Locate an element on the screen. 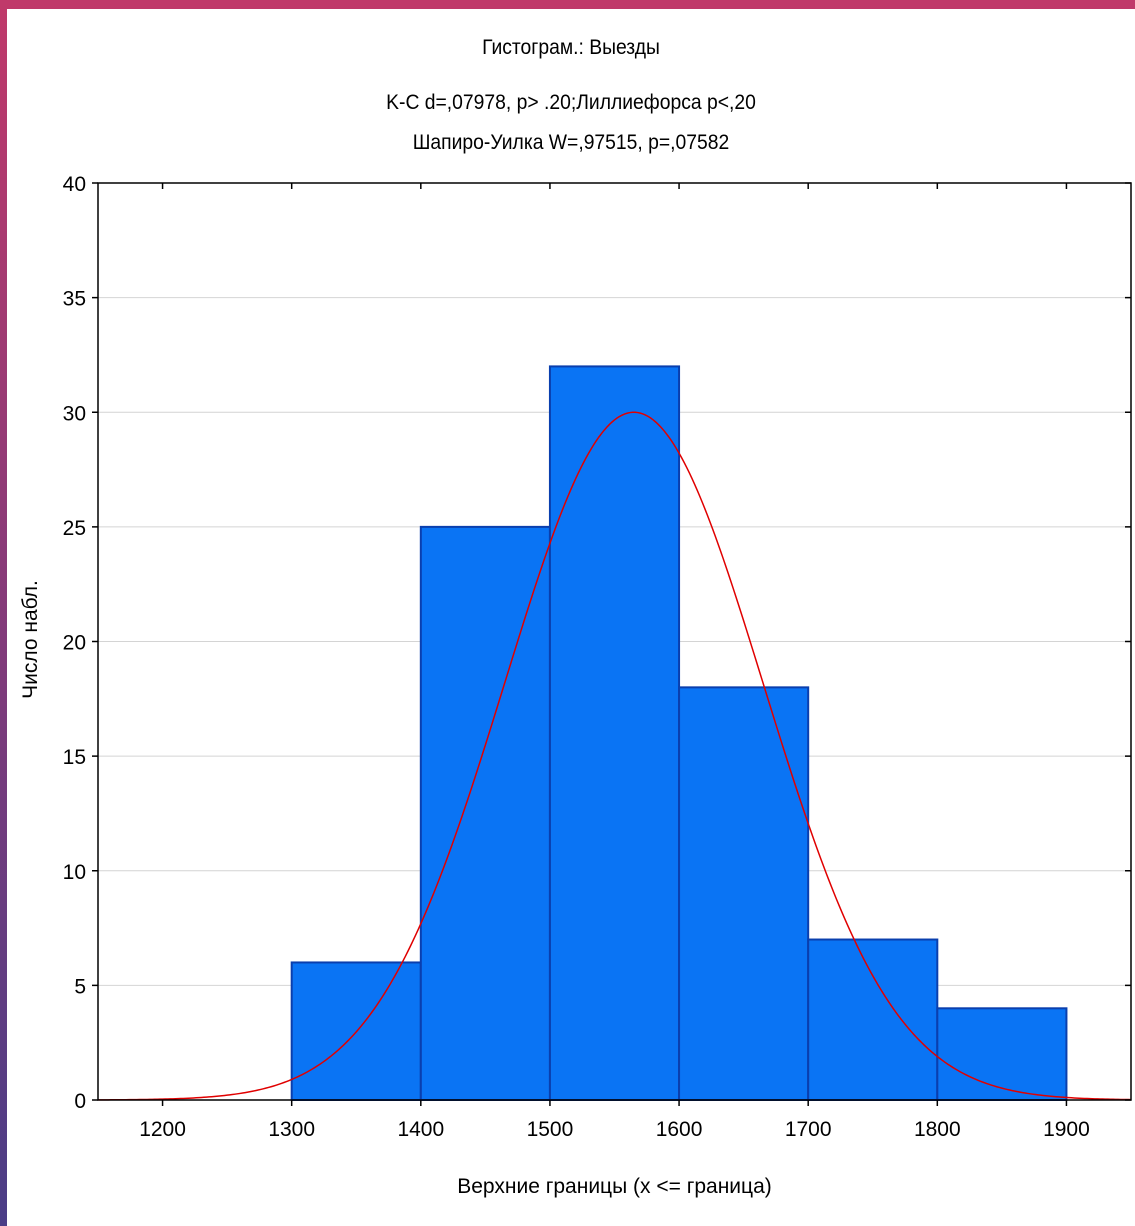  x-tick-label: 1400 is located at coordinates (420, 1129).